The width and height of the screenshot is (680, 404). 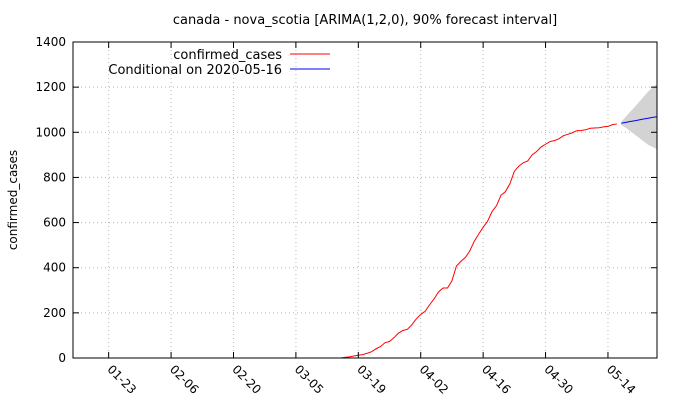 What do you see at coordinates (434, 379) in the screenshot?
I see `x-tick-label: 04-02` at bounding box center [434, 379].